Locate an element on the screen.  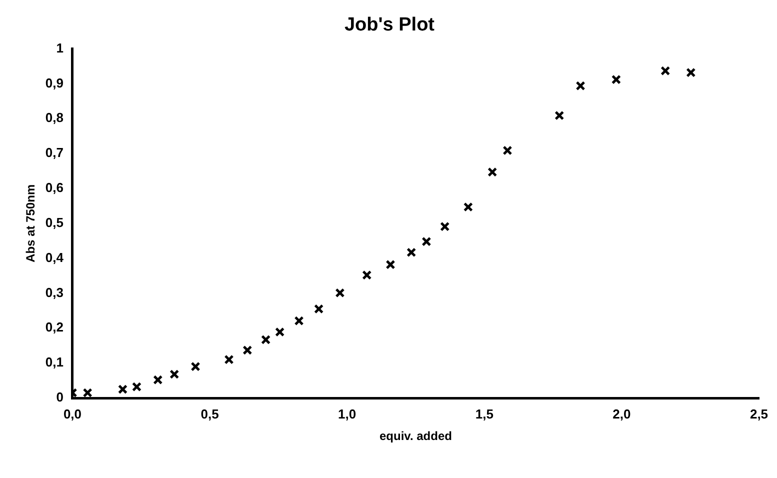
x-tick-label: 1,0 is located at coordinates (347, 414).